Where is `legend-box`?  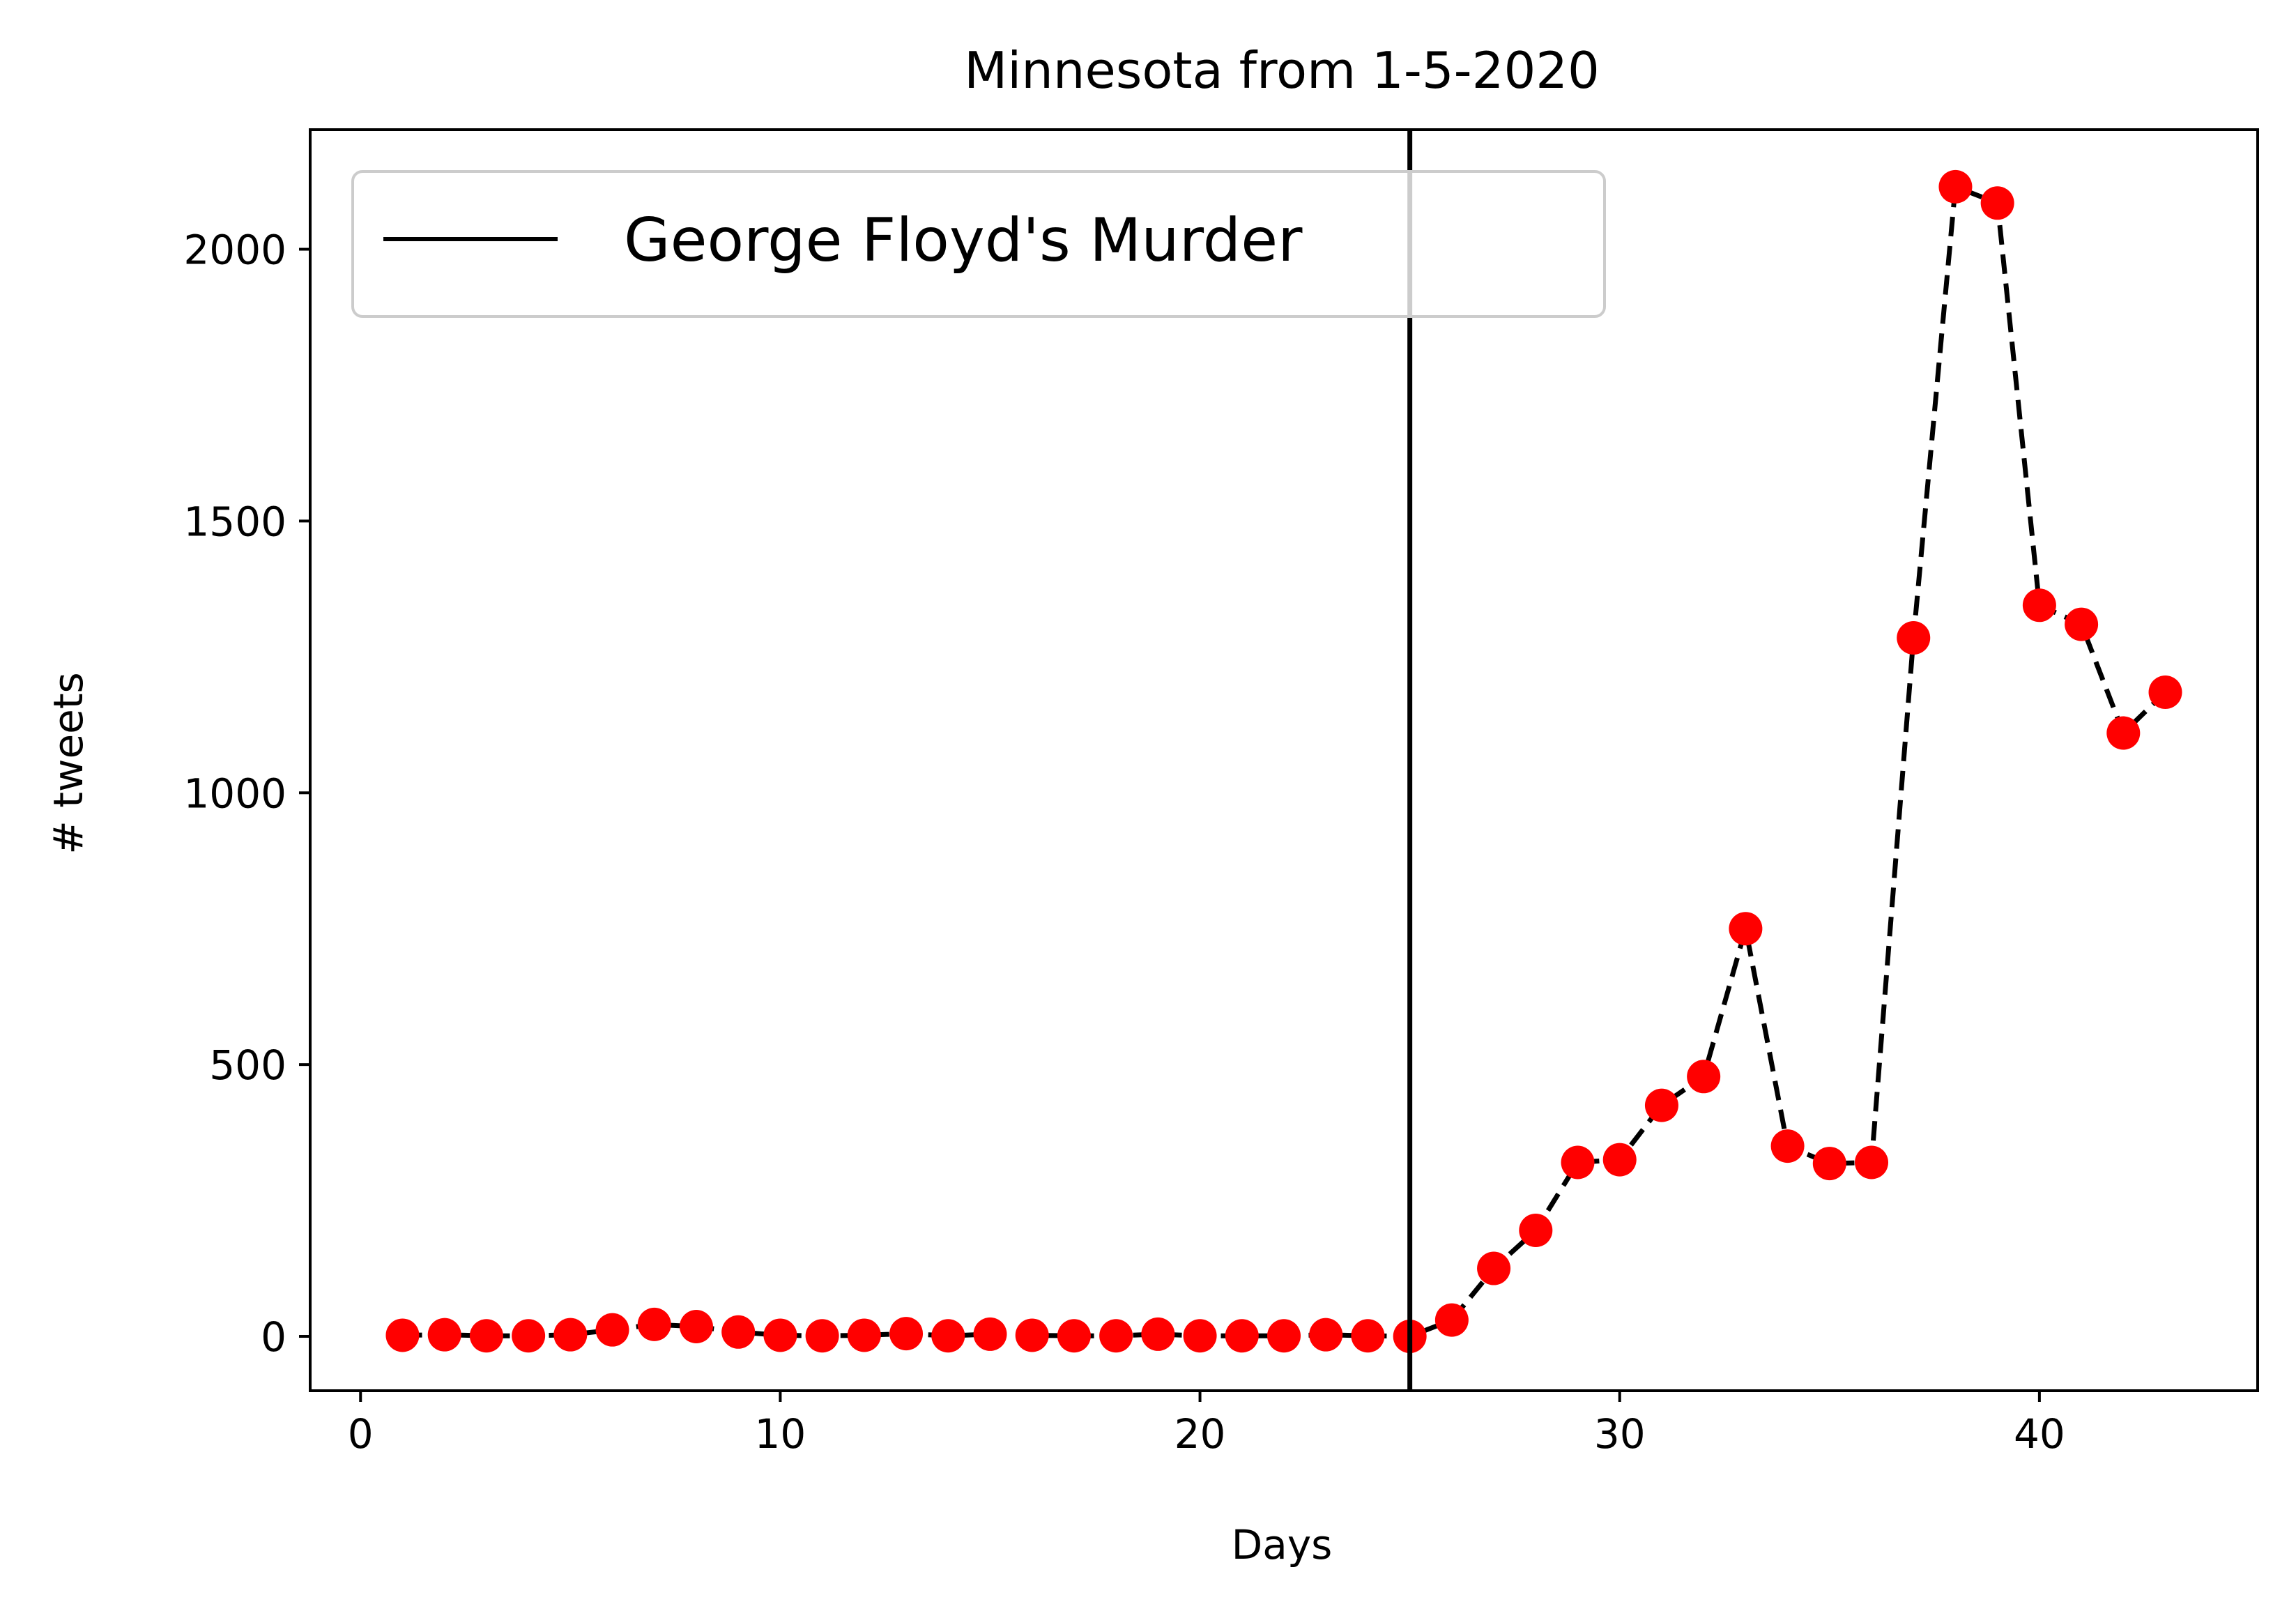
legend-box is located at coordinates (978, 244).